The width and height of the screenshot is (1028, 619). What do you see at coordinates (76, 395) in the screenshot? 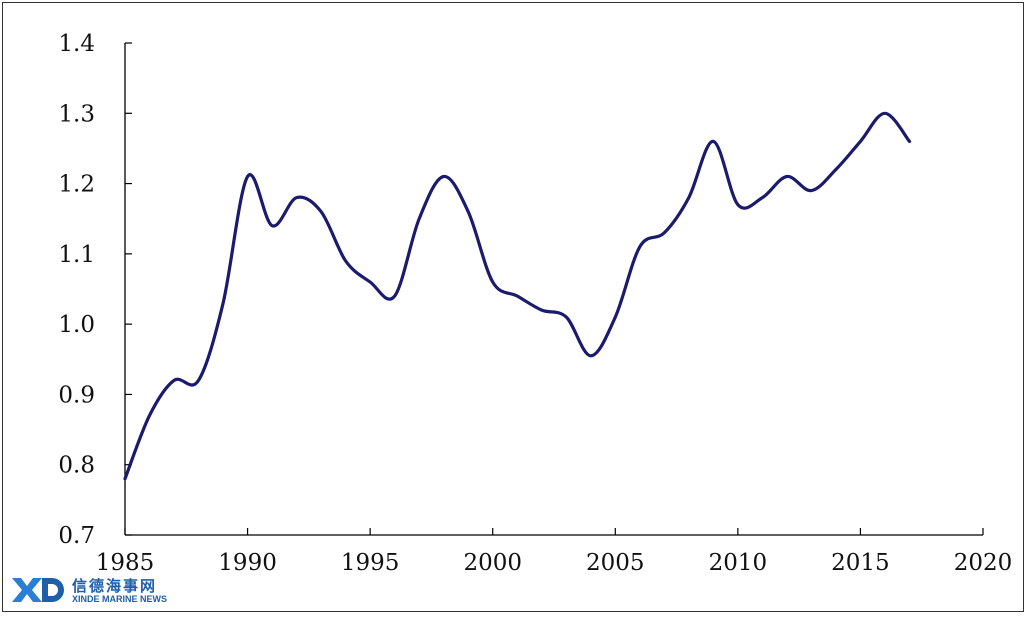
I see `y-tick-label: 0.9` at bounding box center [76, 395].